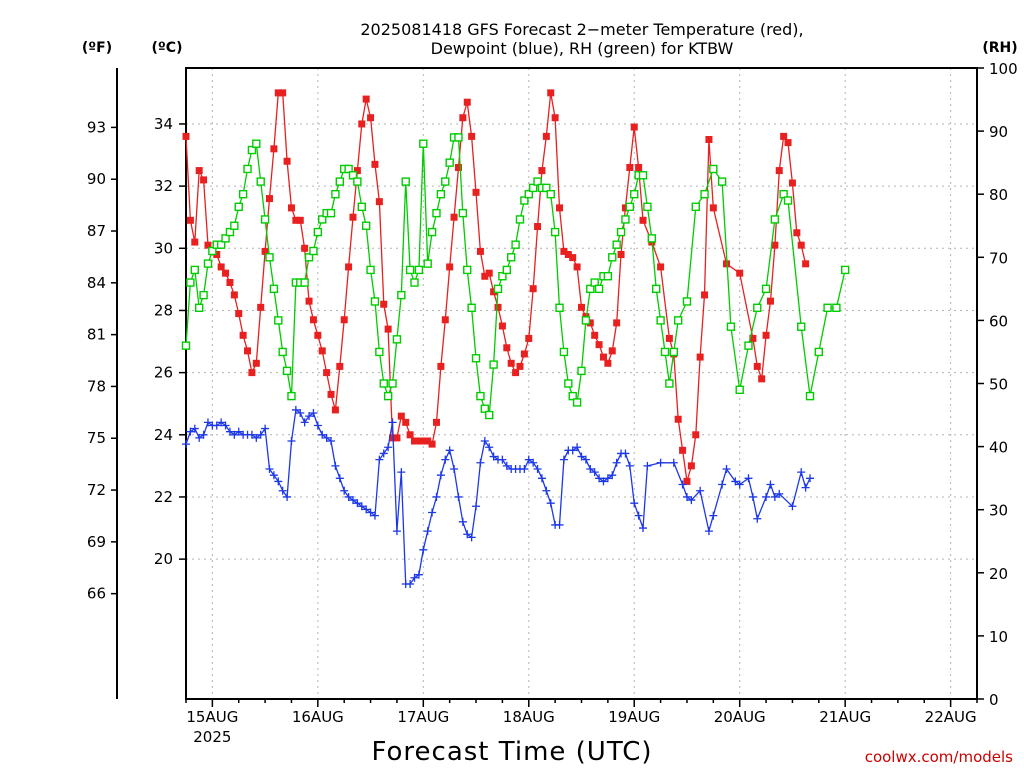 The width and height of the screenshot is (1024, 768). Describe the element at coordinates (529, 717) in the screenshot. I see `x-tick-label: 18AUG` at that location.